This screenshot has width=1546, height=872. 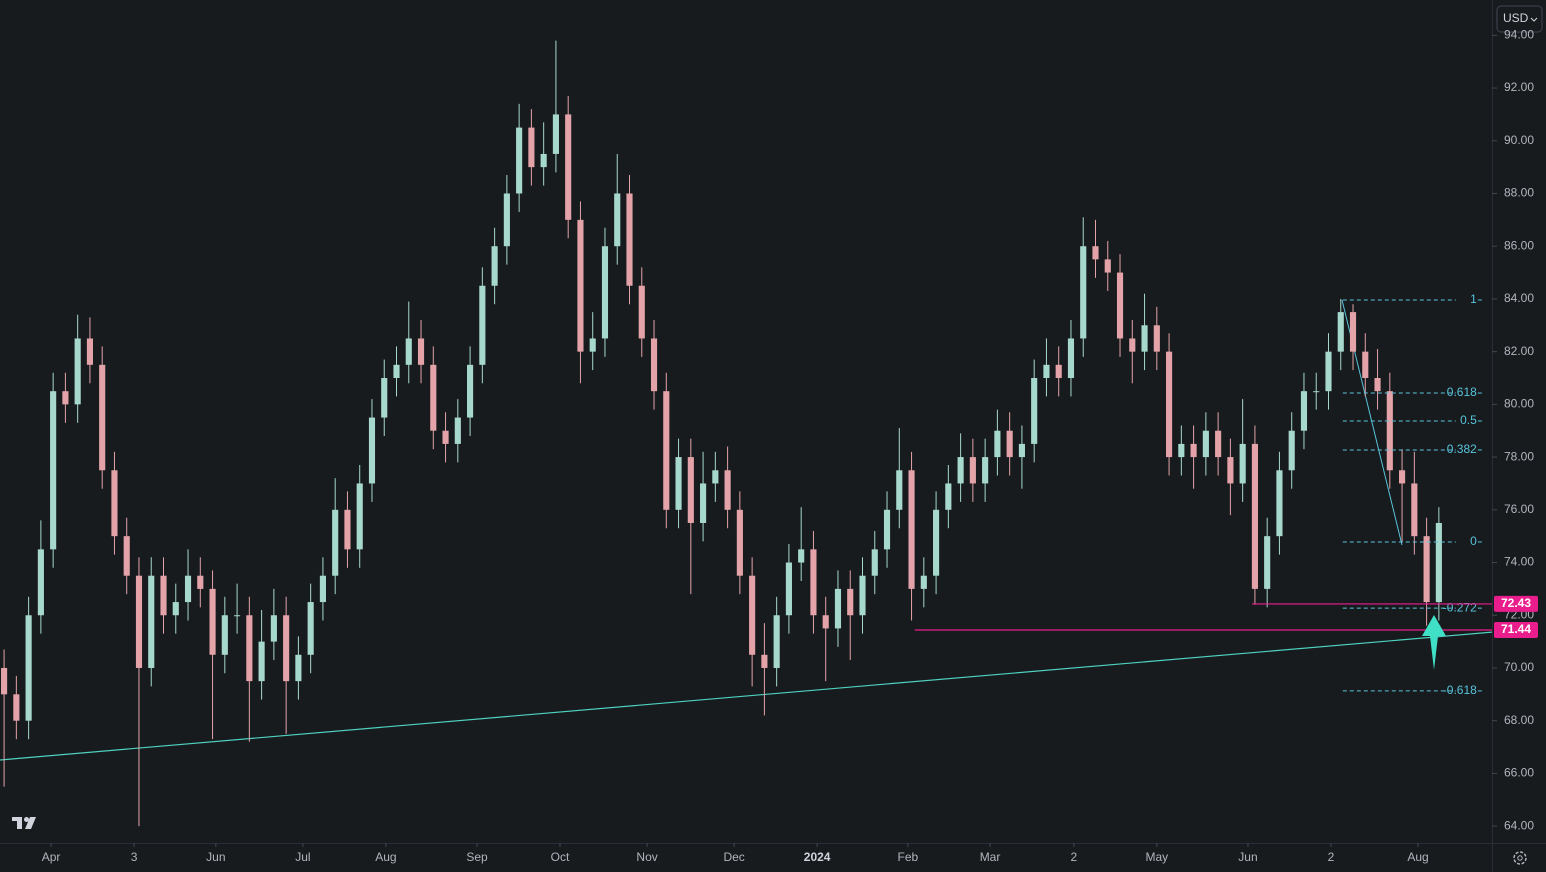 What do you see at coordinates (1156, 857) in the screenshot?
I see `x-tick-label: May` at bounding box center [1156, 857].